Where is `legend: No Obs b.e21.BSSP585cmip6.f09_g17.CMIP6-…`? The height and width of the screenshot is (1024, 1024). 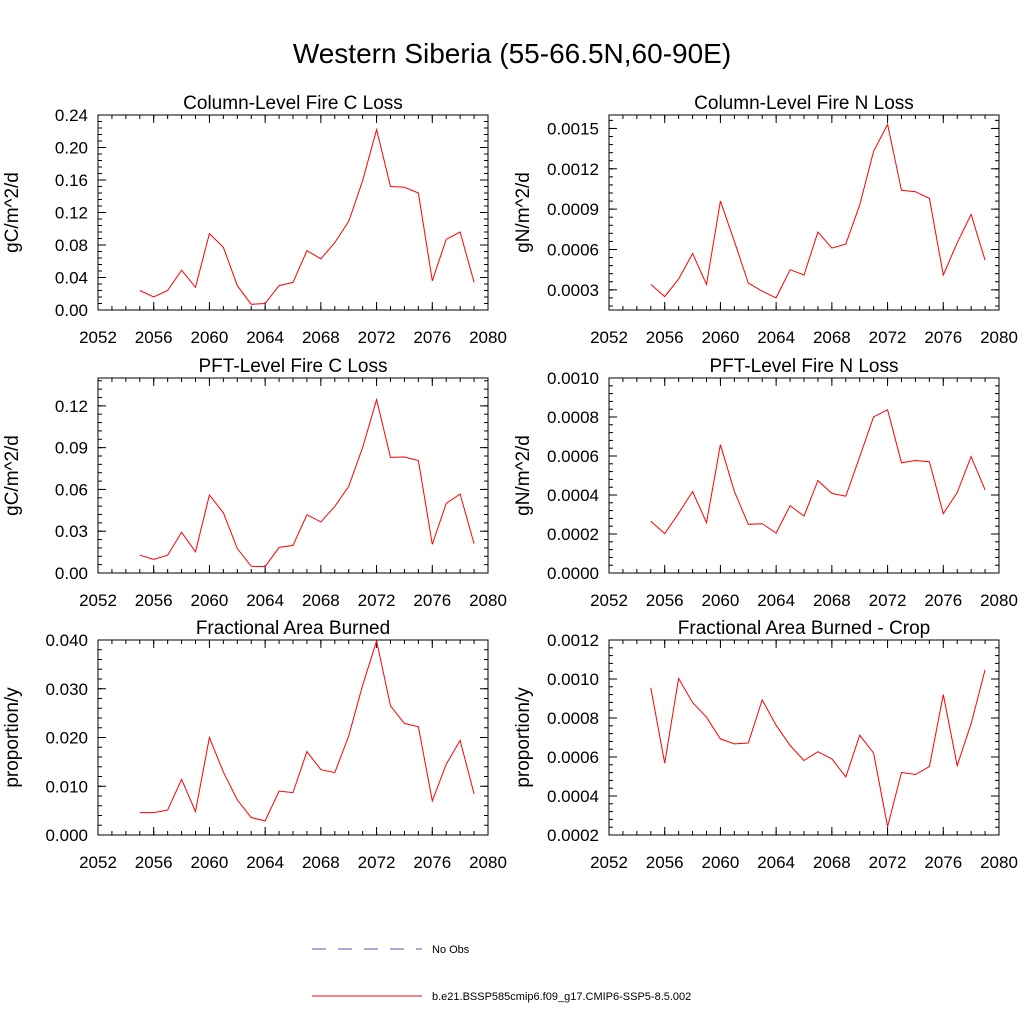
legend: No Obs b.e21.BSSP585cmip6.f09_g17.CMIP6-… is located at coordinates (501, 973).